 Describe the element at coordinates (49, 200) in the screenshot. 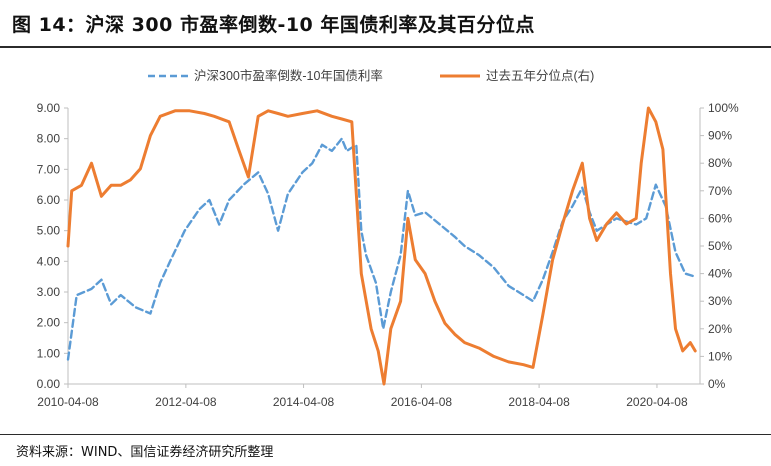

I see `y-left-tick-label: 6.00` at that location.